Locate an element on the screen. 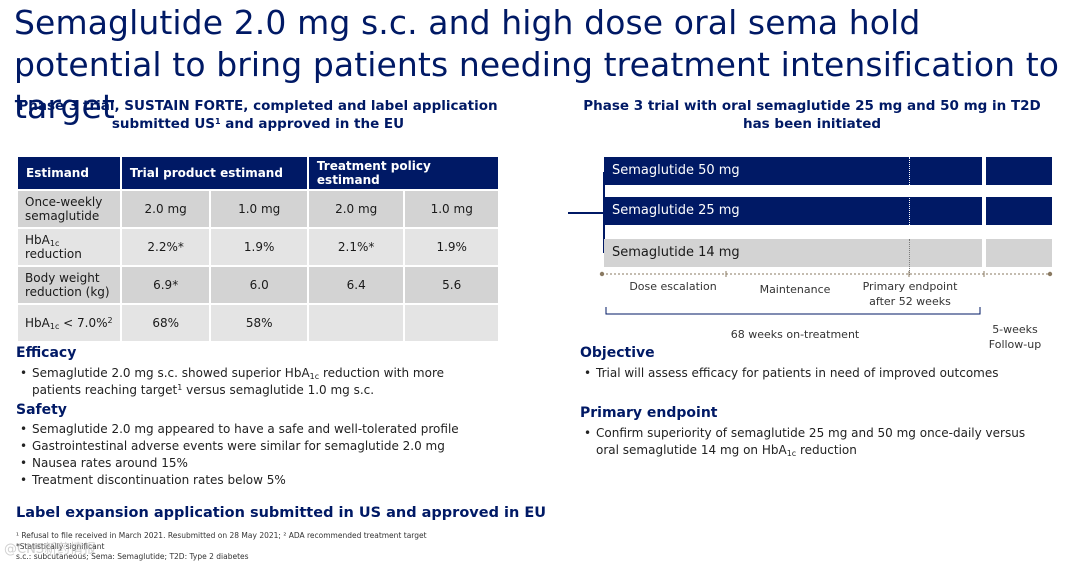 This screenshot has width=1080, height=568. header-estimand: Estimand is located at coordinates (69, 173).